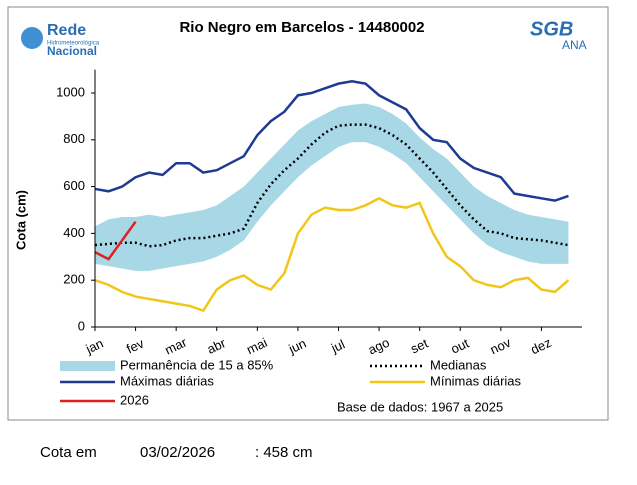  What do you see at coordinates (115, 240) in the screenshot?
I see `series-line` at bounding box center [115, 240].